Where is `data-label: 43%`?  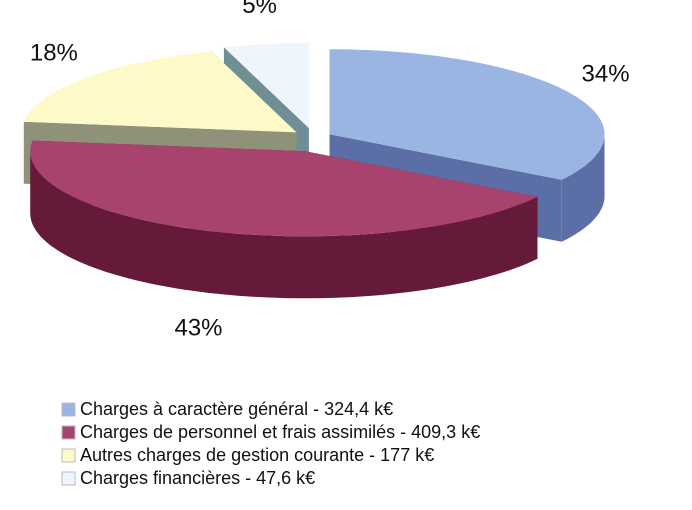 data-label: 43% is located at coordinates (198, 327).